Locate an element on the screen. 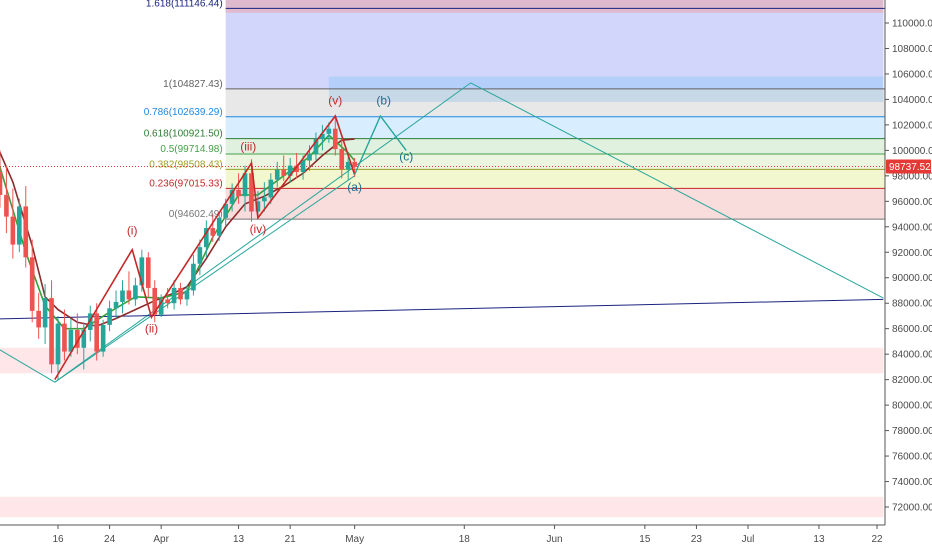 The height and width of the screenshot is (550, 932). wave-label-5: (a) is located at coordinates (354, 187).